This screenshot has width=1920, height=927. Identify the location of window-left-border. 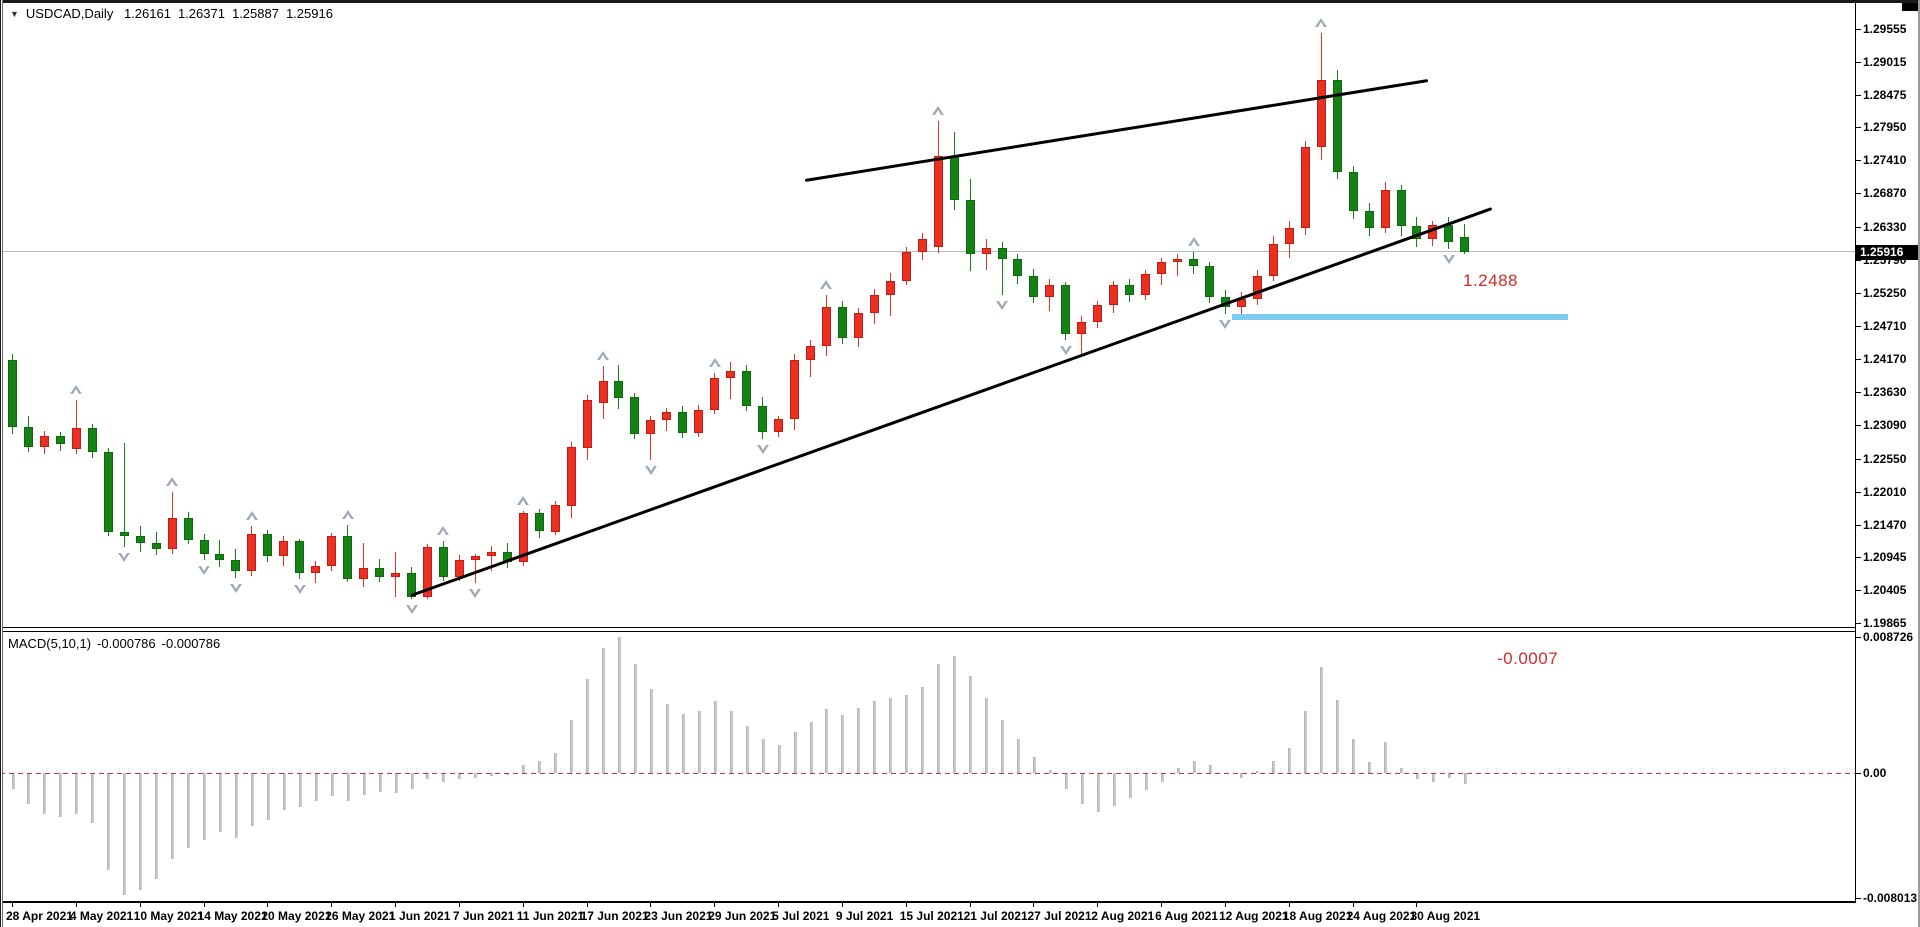
(1, 463).